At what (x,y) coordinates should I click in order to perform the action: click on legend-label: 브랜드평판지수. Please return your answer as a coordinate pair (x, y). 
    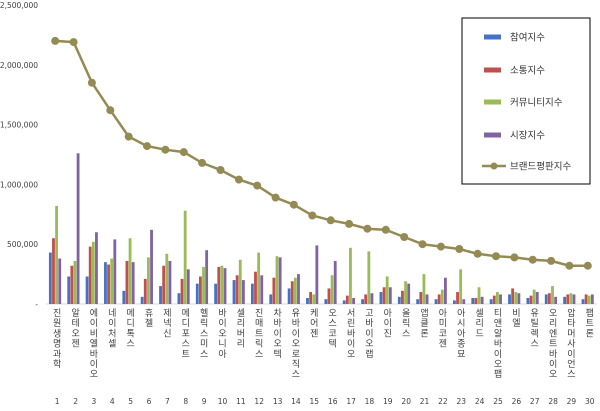
    Looking at the image, I should click on (540, 167).